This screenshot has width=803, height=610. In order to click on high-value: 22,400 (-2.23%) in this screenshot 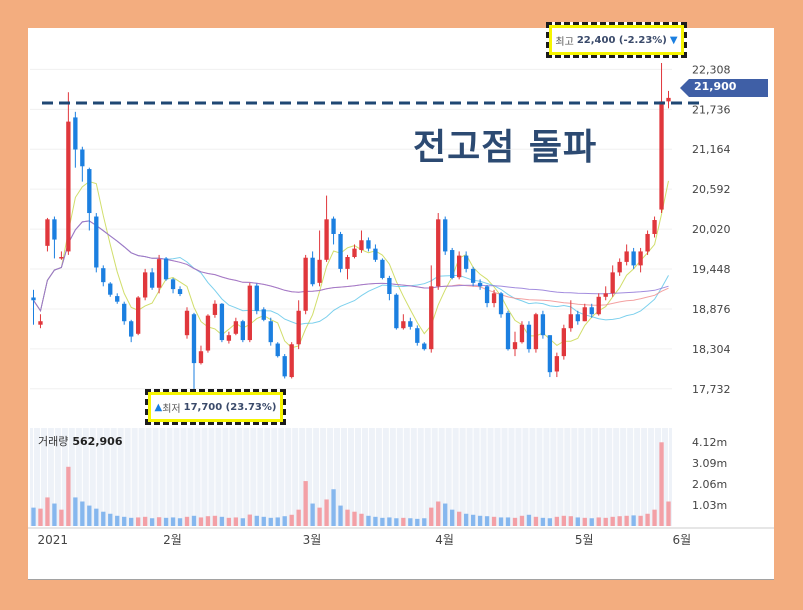, I will do `click(621, 40)`.